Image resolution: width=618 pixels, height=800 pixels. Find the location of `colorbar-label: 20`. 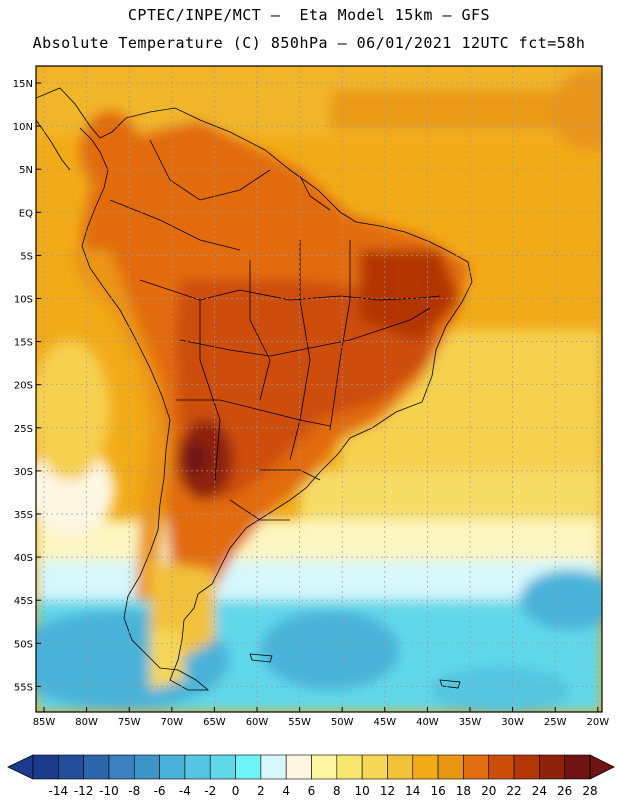

colorbar-label: 20 is located at coordinates (488, 791).